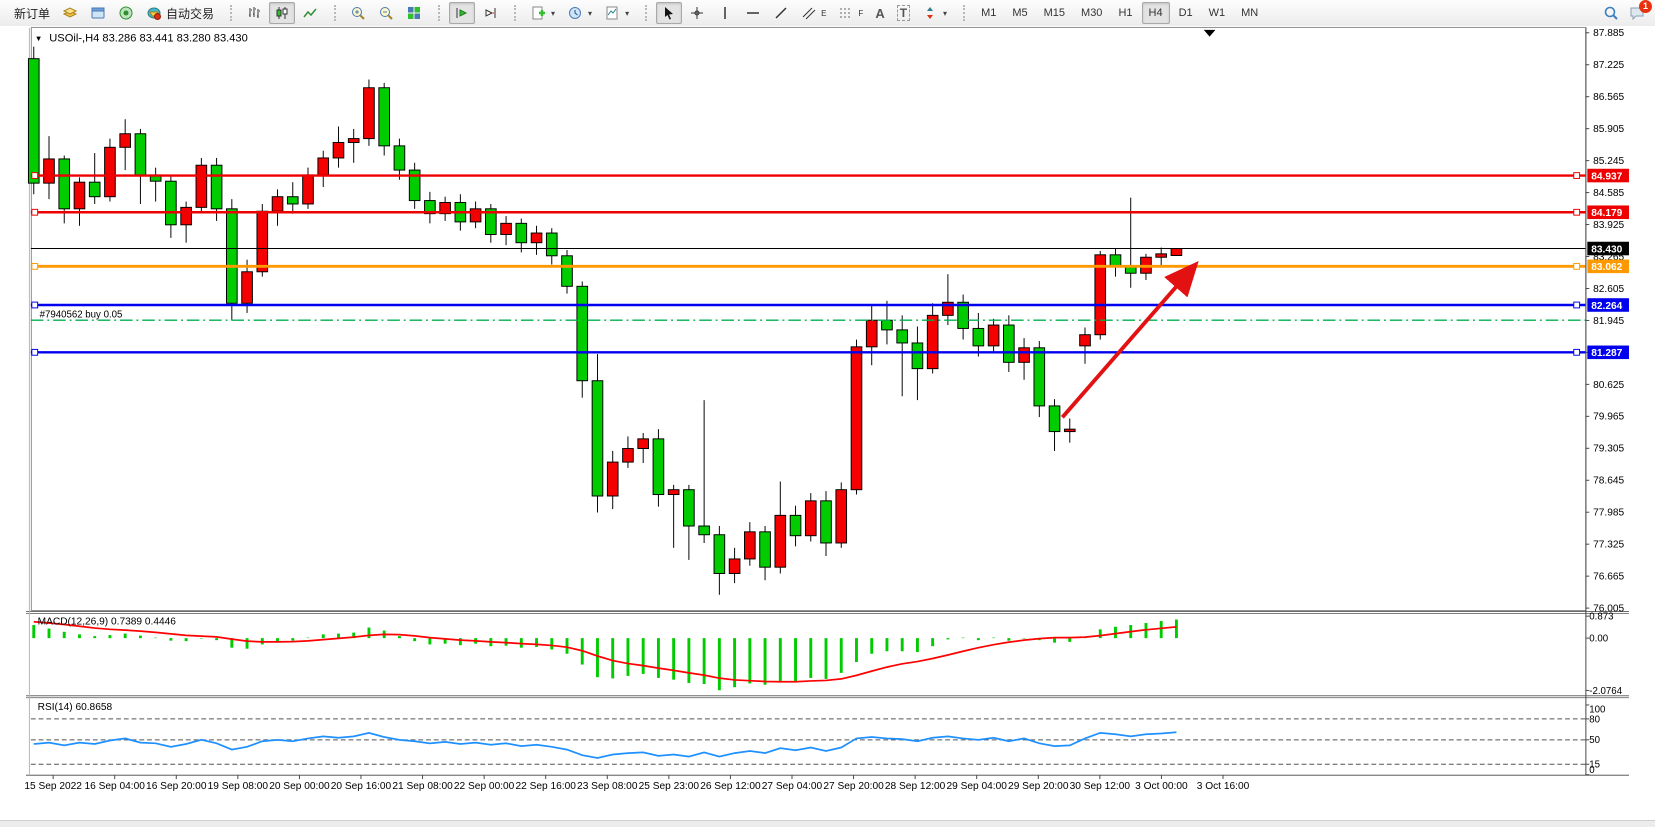 This screenshot has height=827, width=1655. Describe the element at coordinates (70, 13) in the screenshot. I see `market-watch-button` at that location.